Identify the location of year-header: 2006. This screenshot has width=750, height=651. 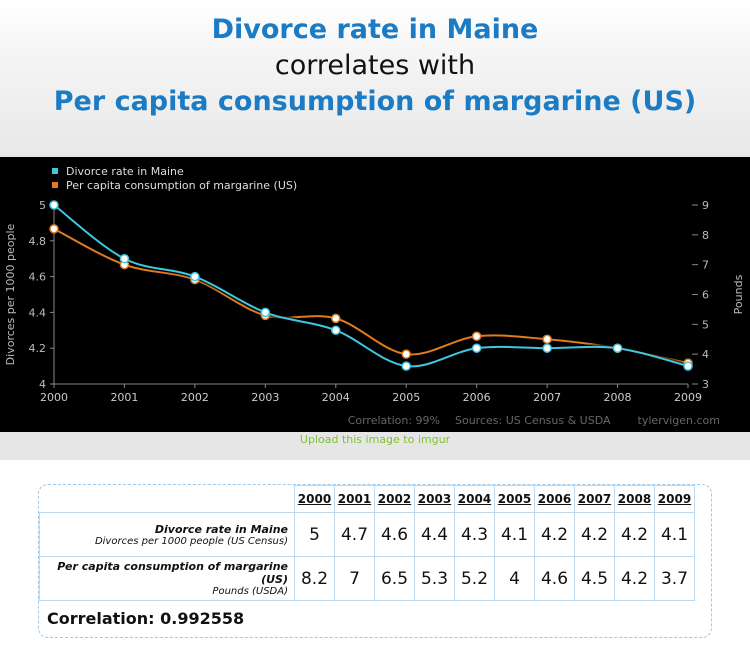
(554, 499).